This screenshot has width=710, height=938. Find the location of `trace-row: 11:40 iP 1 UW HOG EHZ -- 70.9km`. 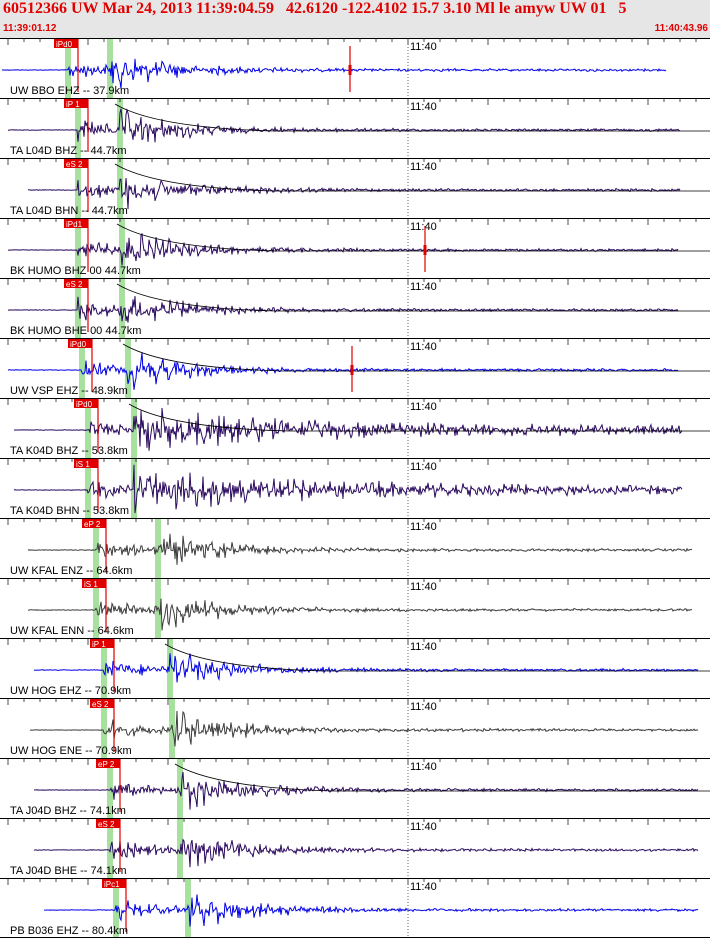

trace-row: 11:40 iP 1 UW HOG EHZ -- 70.9km is located at coordinates (355, 668).